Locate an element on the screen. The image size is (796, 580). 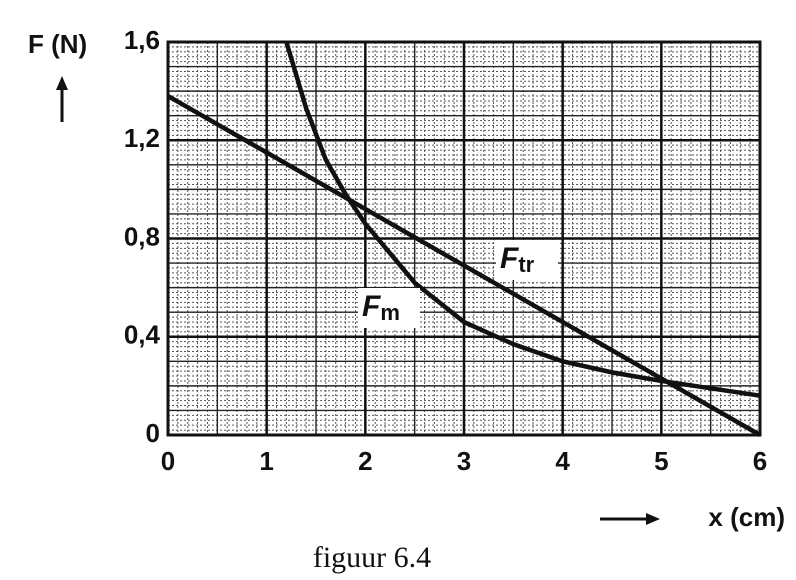
x-tick-label: 3 is located at coordinates (464, 461).